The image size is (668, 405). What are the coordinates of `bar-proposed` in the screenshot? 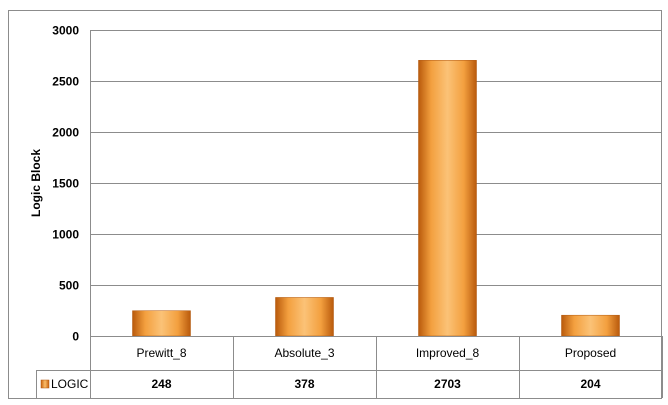 It's located at (590, 325).